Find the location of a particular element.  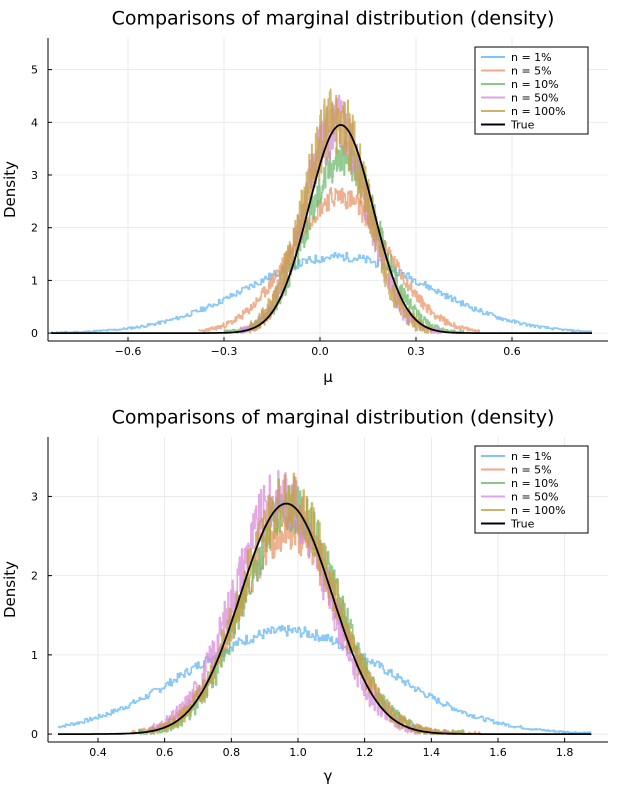

x-tick-label: −0.6 is located at coordinates (128, 351).